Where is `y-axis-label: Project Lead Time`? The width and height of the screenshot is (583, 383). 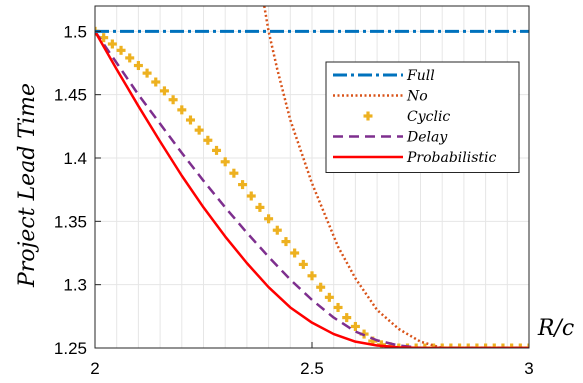
y-axis-label: Project Lead Time is located at coordinates (27, 185).